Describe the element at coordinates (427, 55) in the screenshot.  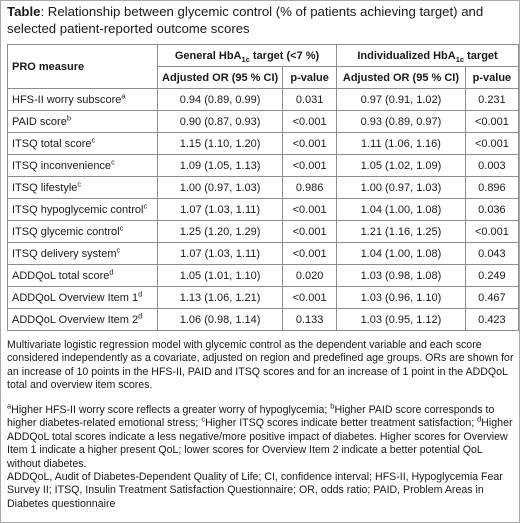
I see `header-individualized-target: Individualized HbA1c target` at that location.